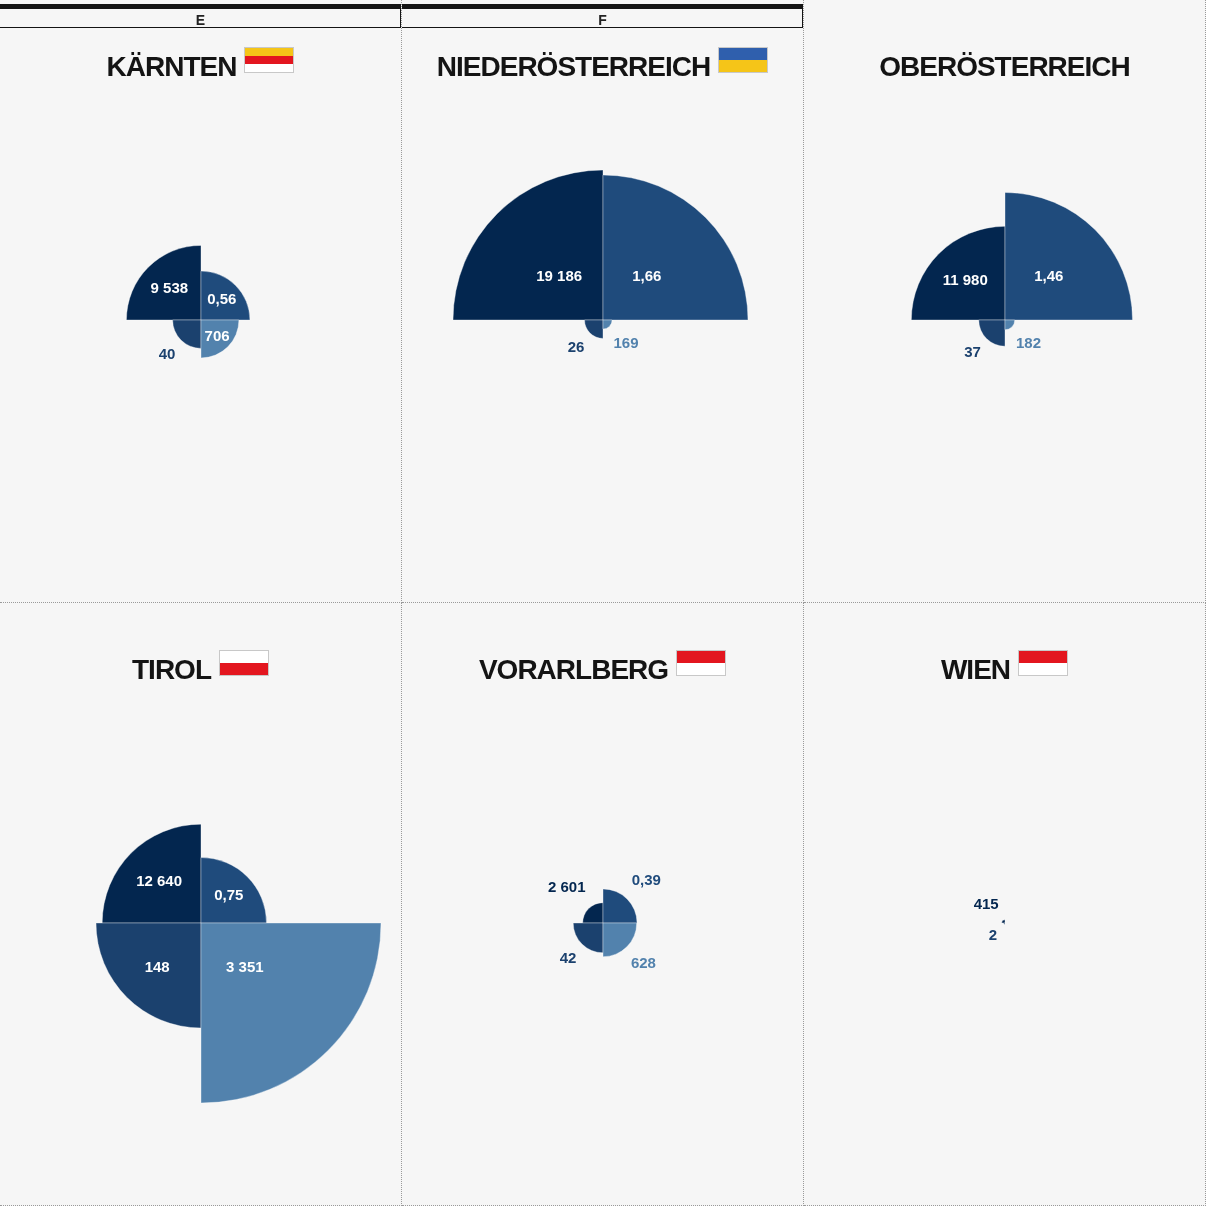  I want to click on data-label: 1,46, so click(1048, 276).